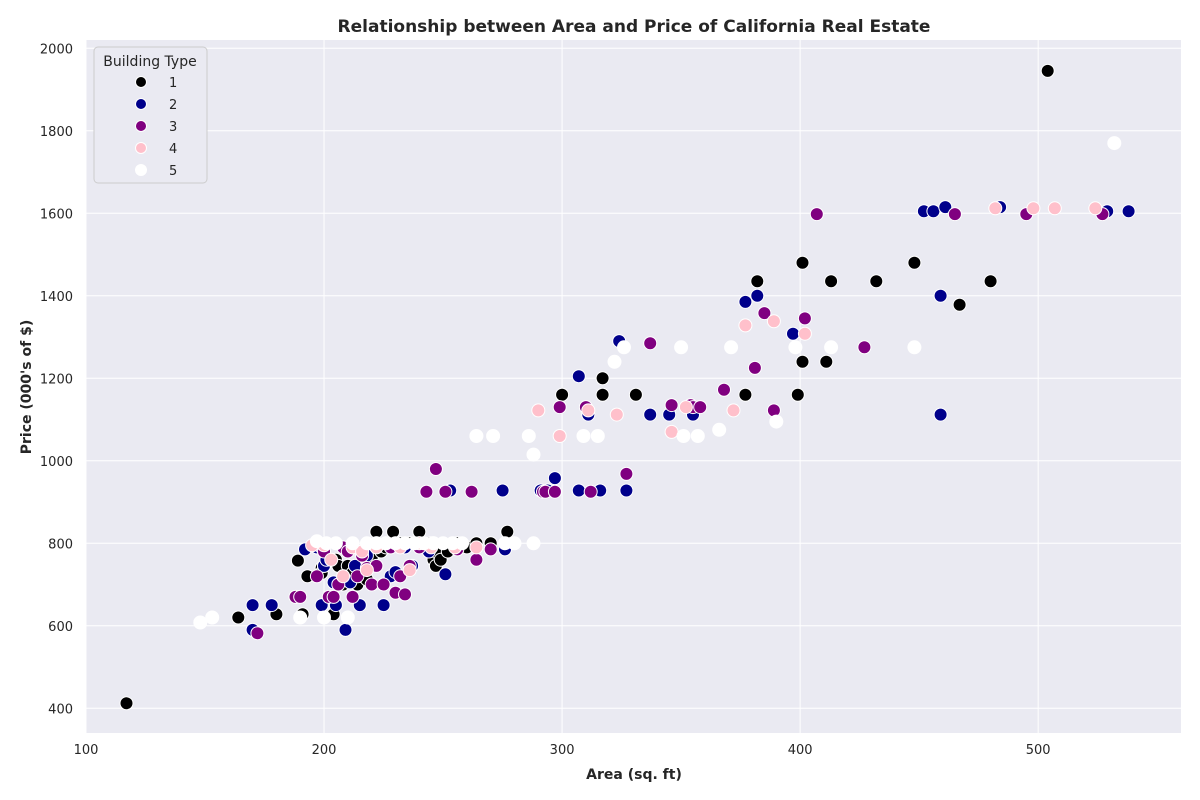 The width and height of the screenshot is (1200, 800). What do you see at coordinates (60, 709) in the screenshot?
I see `y-tick-label: 400` at bounding box center [60, 709].